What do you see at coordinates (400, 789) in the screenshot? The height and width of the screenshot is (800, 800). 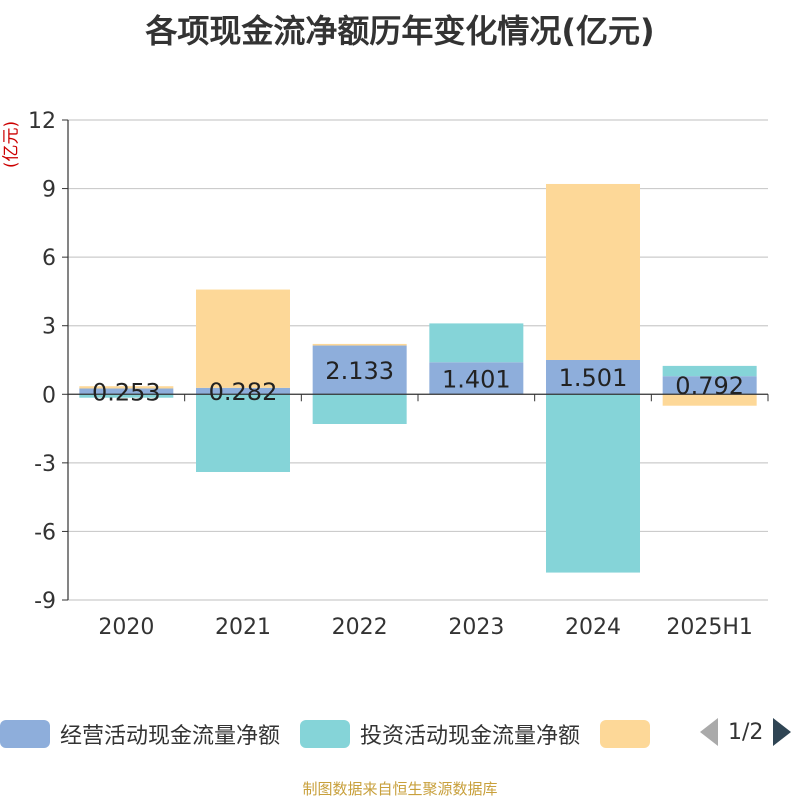 I see `data-source-note: 制图数据来自恒生聚源数据库` at bounding box center [400, 789].